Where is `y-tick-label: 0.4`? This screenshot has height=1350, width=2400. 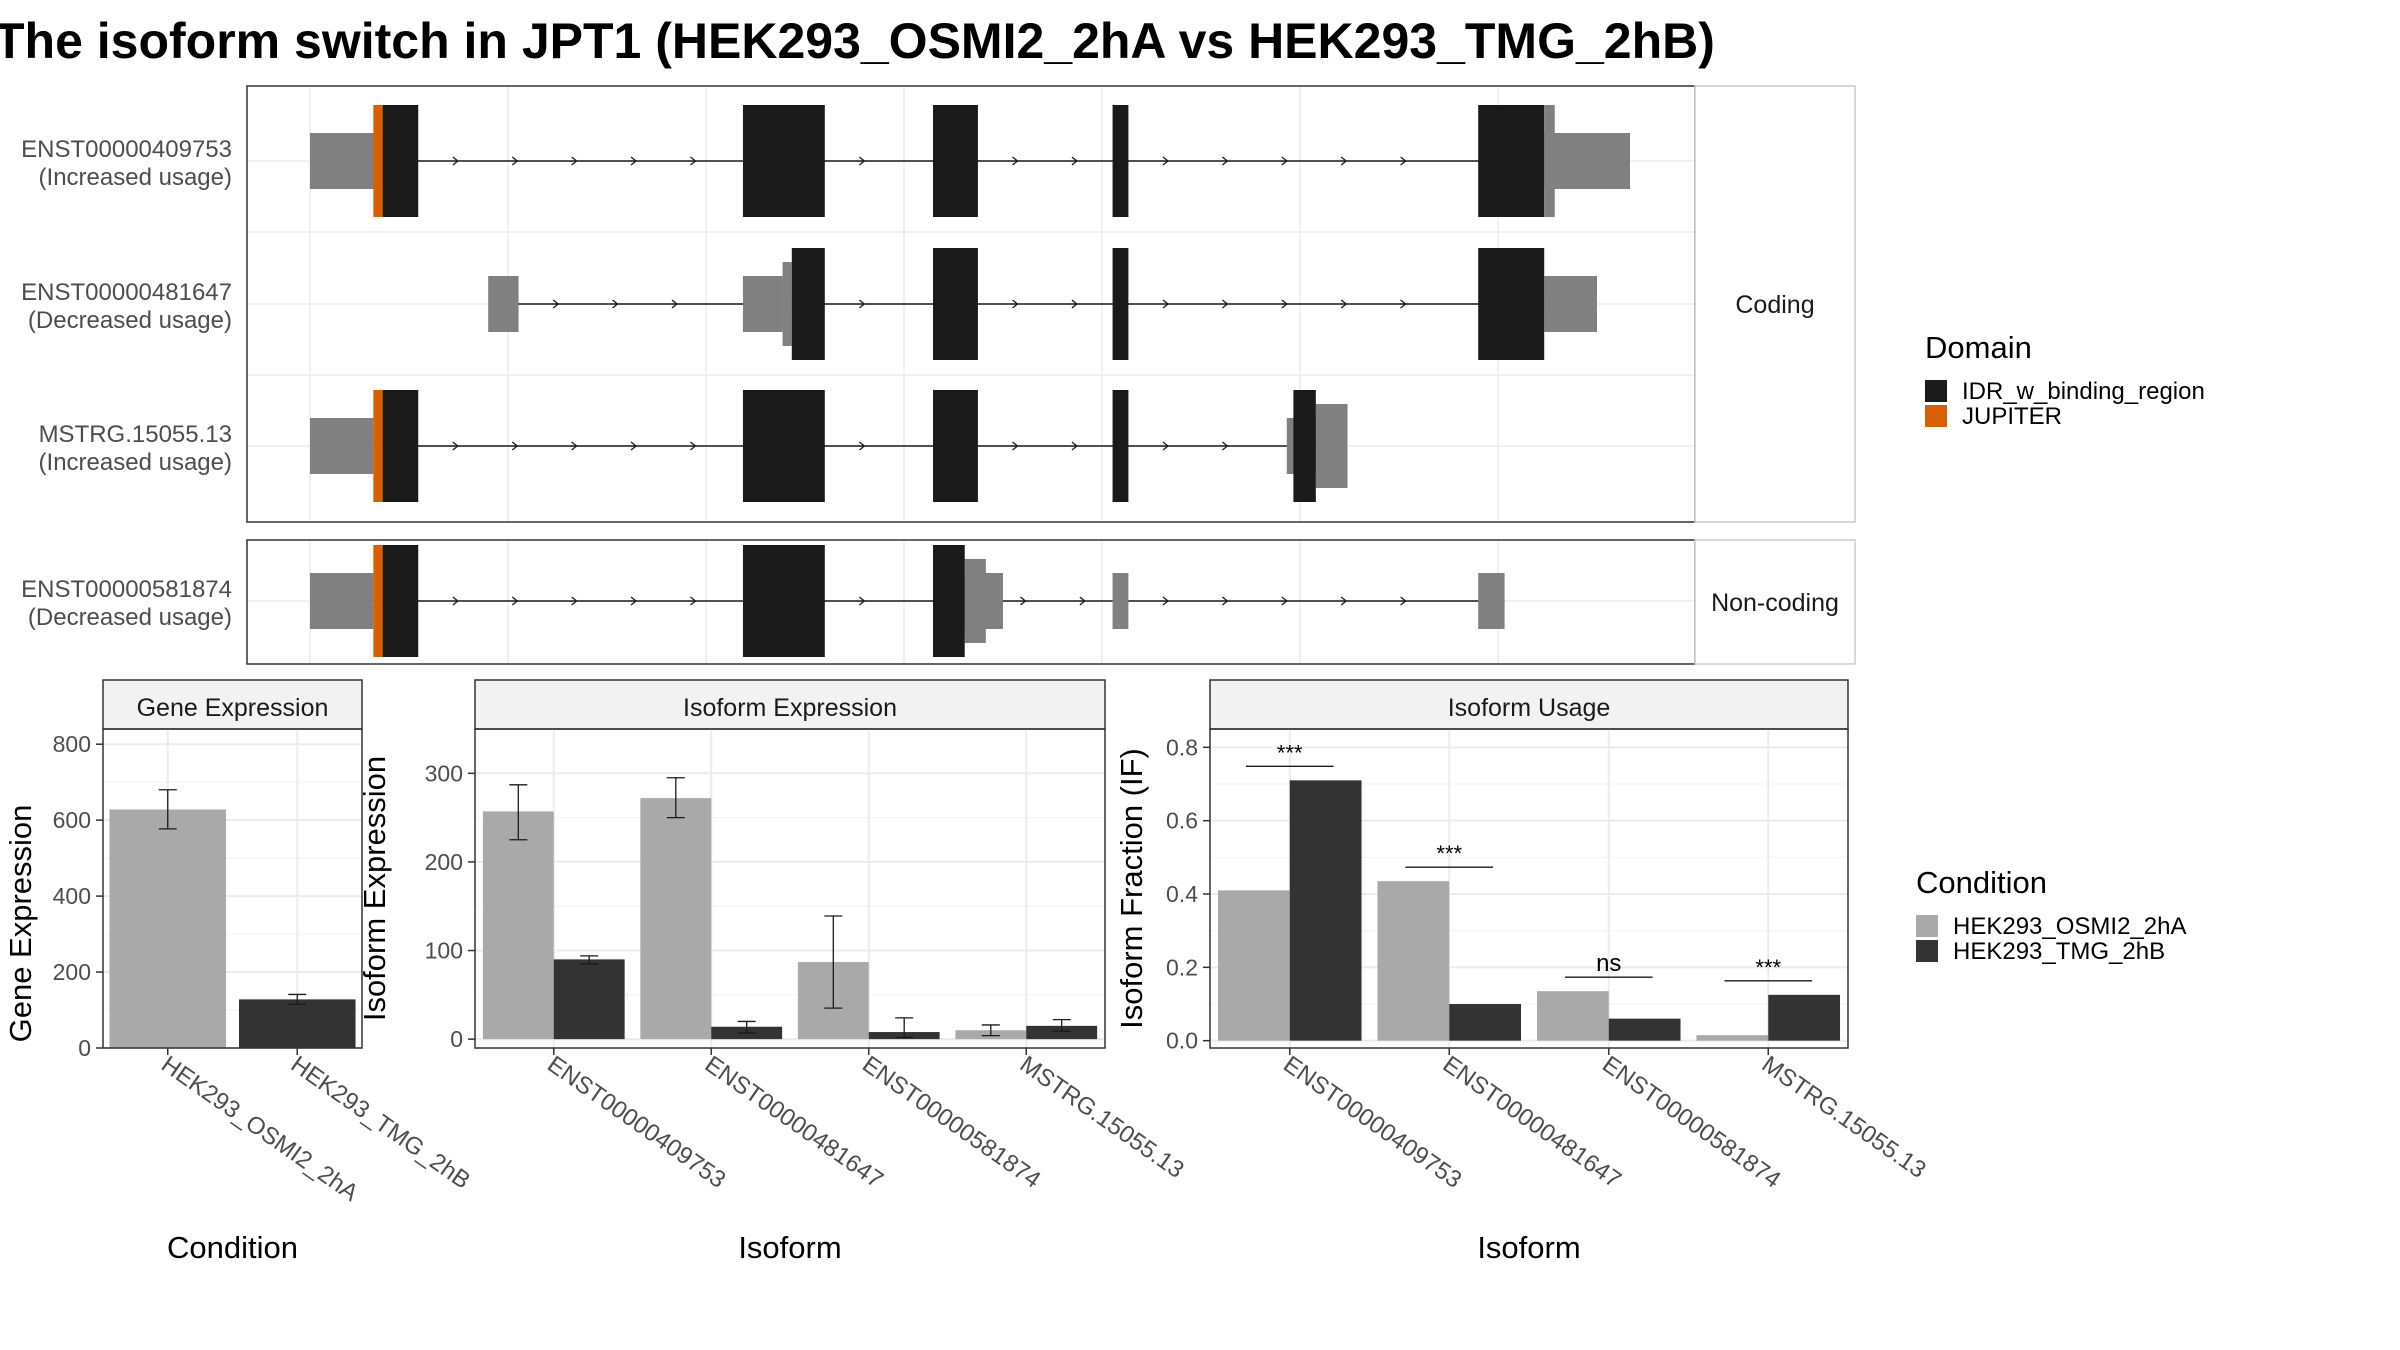
y-tick-label: 0.4 is located at coordinates (1182, 894).